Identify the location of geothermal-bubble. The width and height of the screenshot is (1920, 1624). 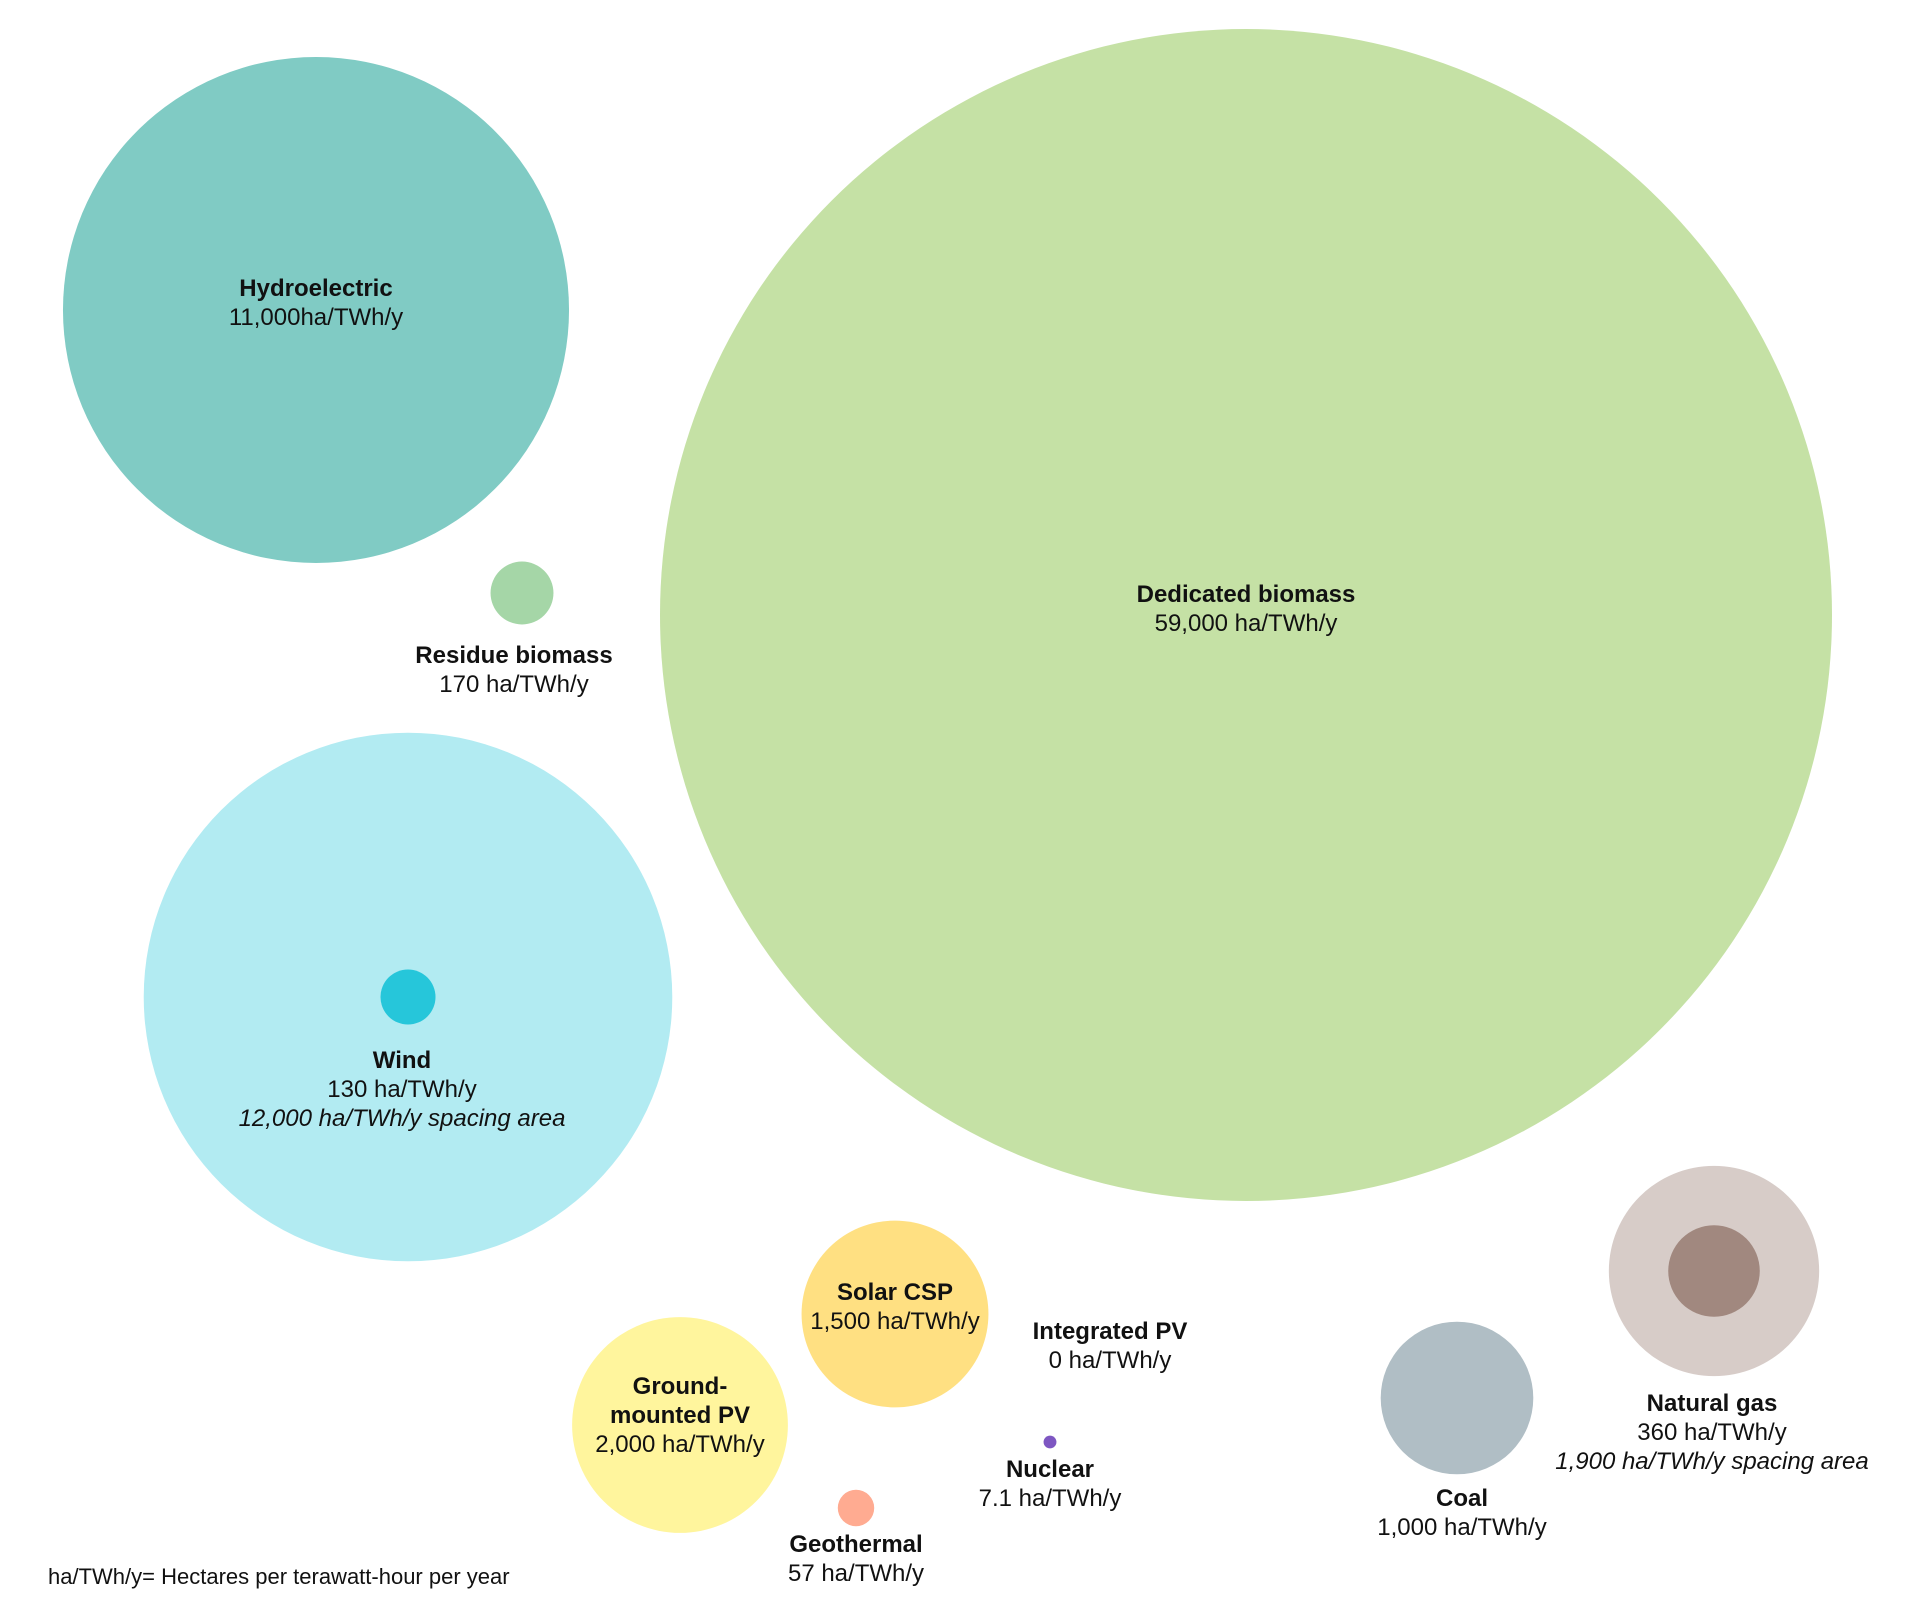
(856, 1508).